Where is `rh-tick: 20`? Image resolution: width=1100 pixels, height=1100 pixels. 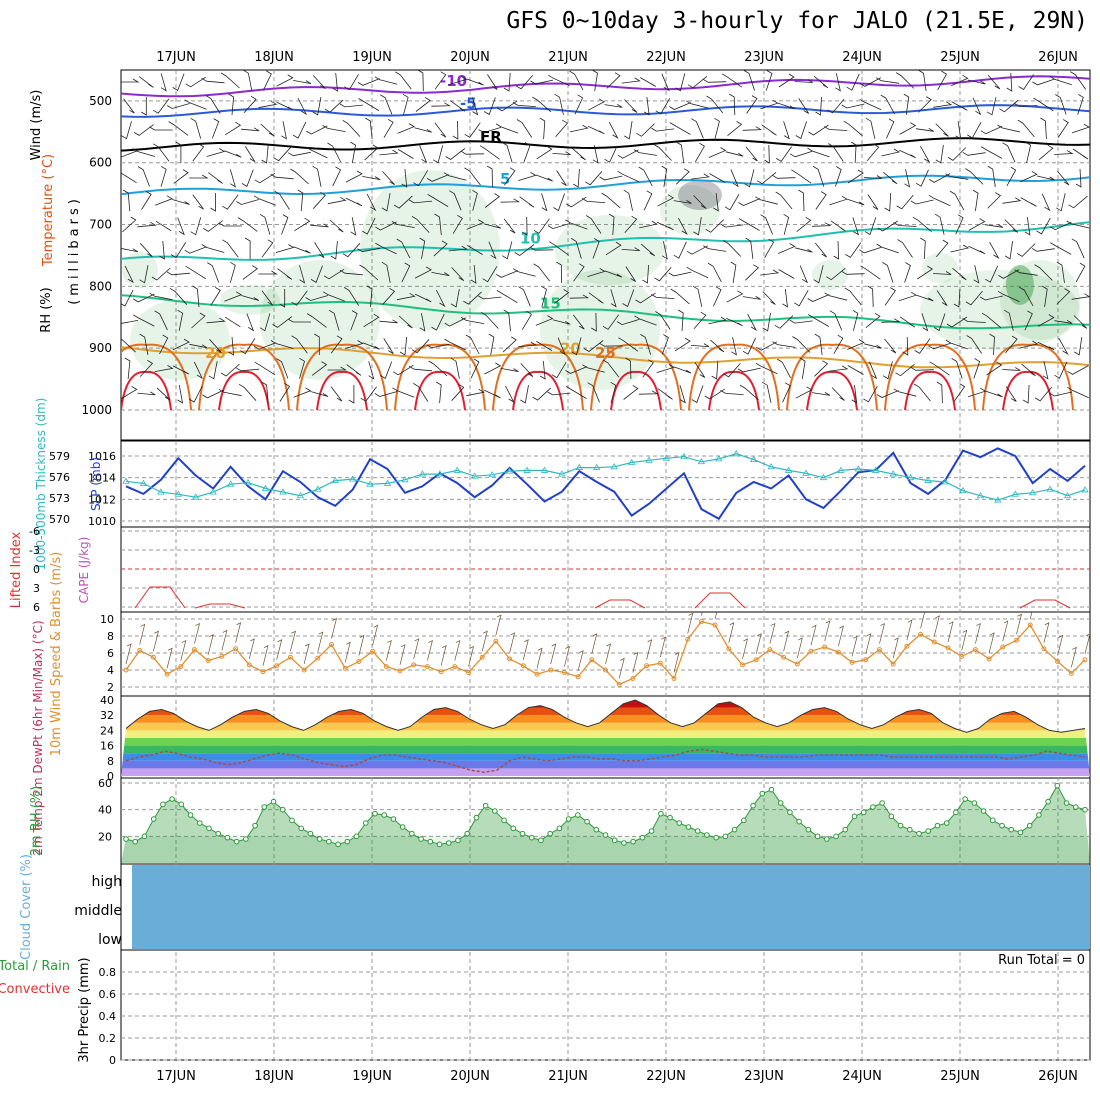 rh-tick: 20 is located at coordinates (105, 836).